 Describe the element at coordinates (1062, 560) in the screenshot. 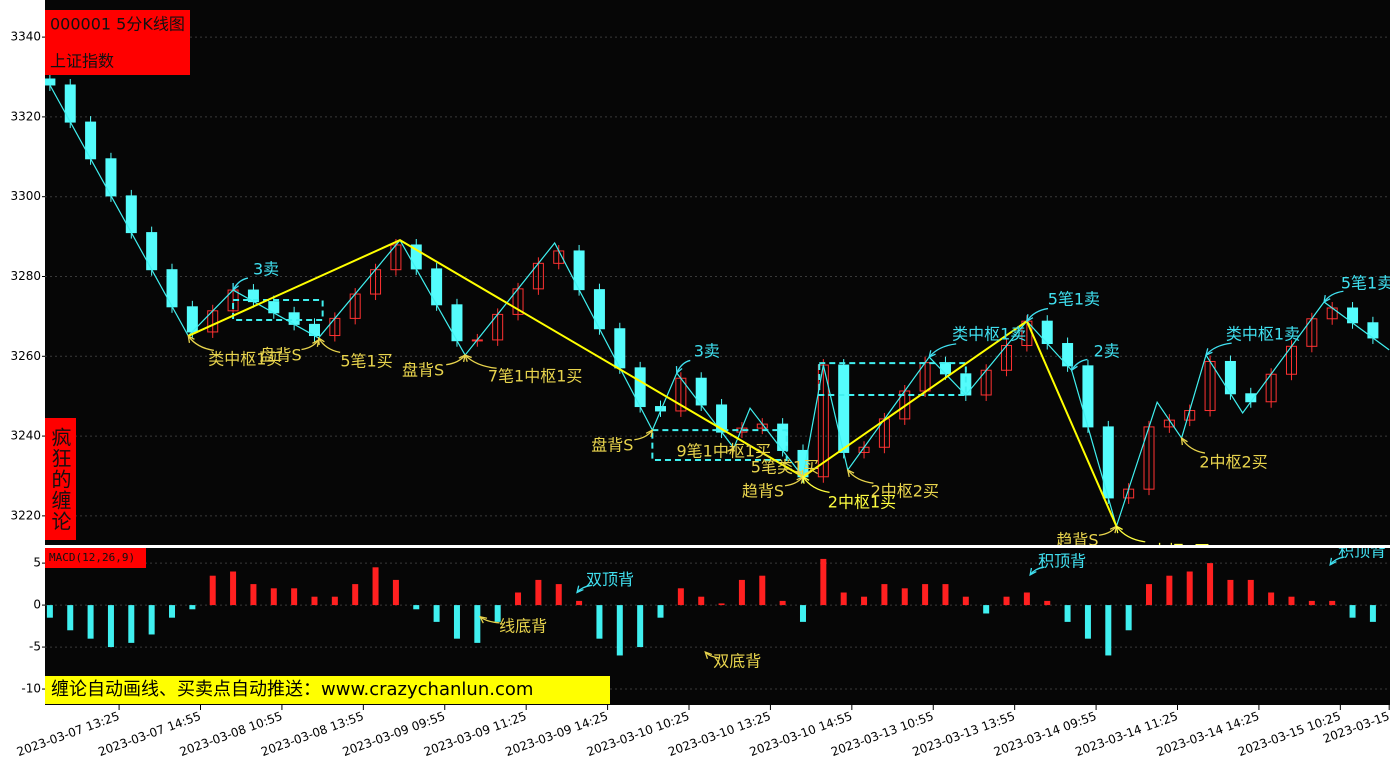

I see `annotation: 积顶背` at that location.